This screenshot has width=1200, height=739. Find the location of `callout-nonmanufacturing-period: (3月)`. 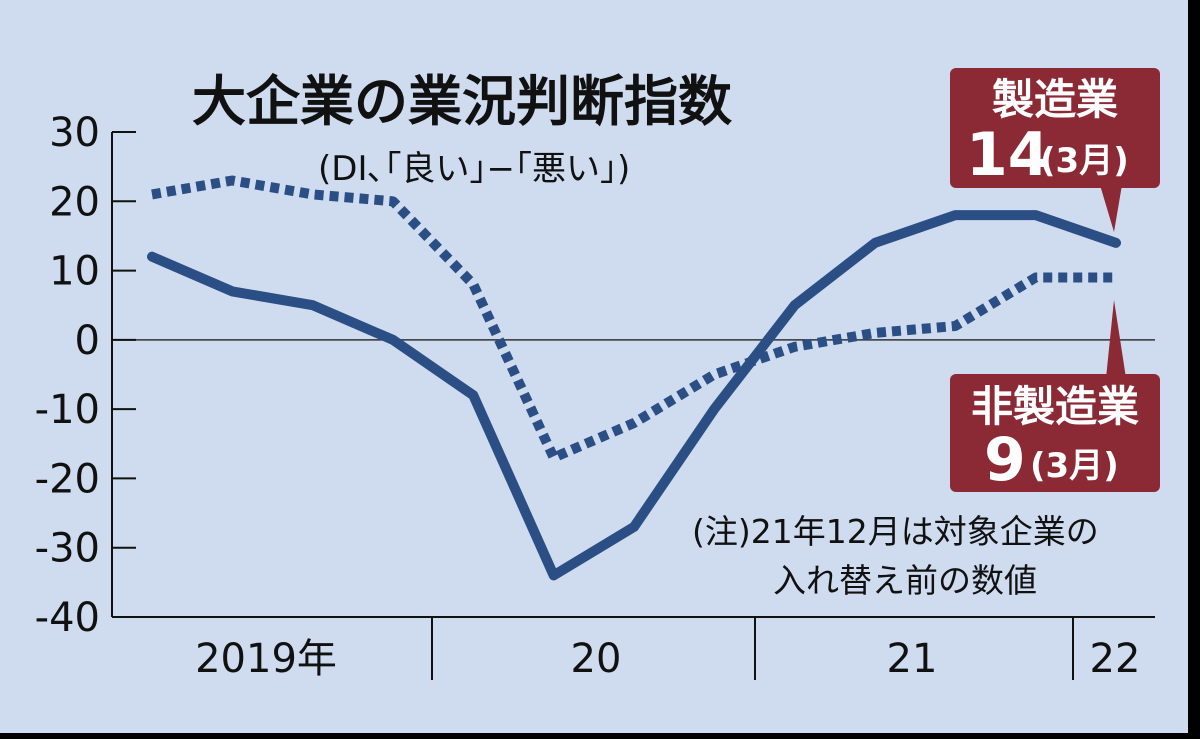

callout-nonmanufacturing-period: (3月) is located at coordinates (1074, 466).